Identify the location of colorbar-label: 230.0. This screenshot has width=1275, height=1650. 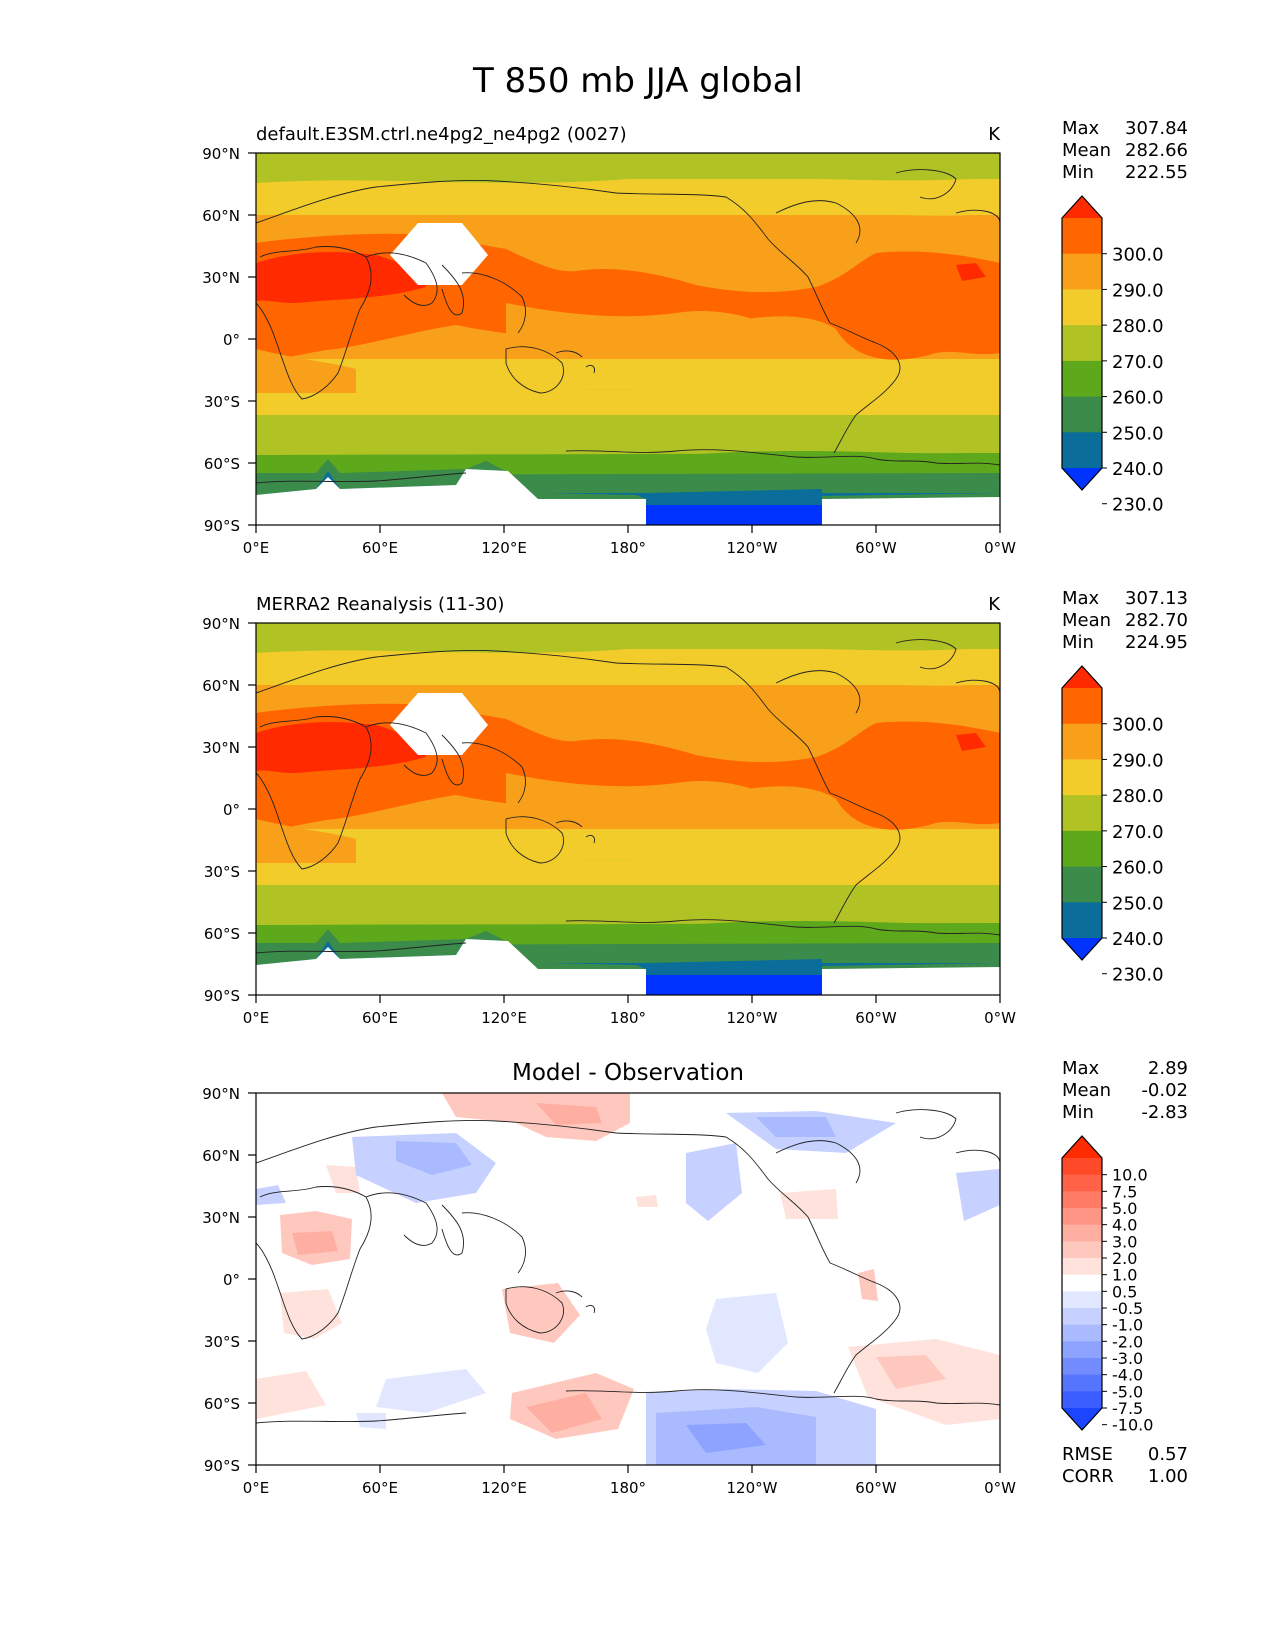
(1138, 975).